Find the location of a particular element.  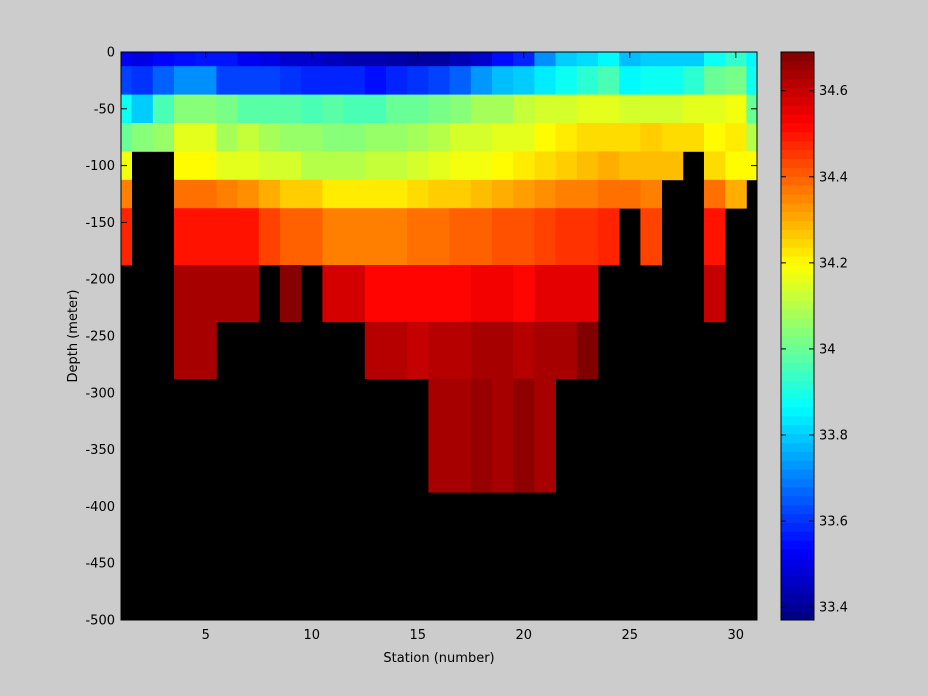

y-tick-label: -200 is located at coordinates (100, 280).